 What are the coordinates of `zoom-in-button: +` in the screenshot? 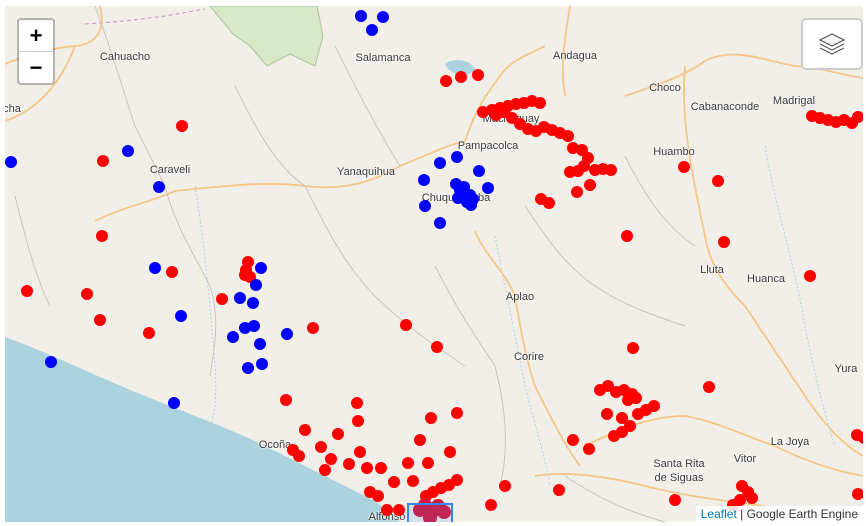 It's located at (36, 35).